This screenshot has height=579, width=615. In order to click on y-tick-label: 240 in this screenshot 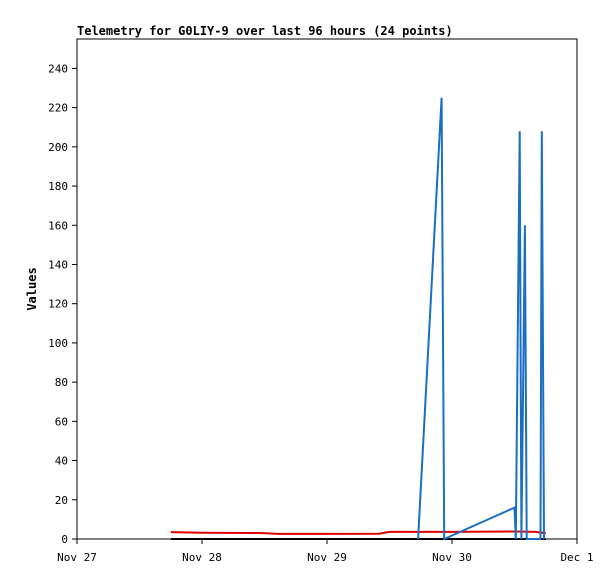, I will do `click(58, 68)`.